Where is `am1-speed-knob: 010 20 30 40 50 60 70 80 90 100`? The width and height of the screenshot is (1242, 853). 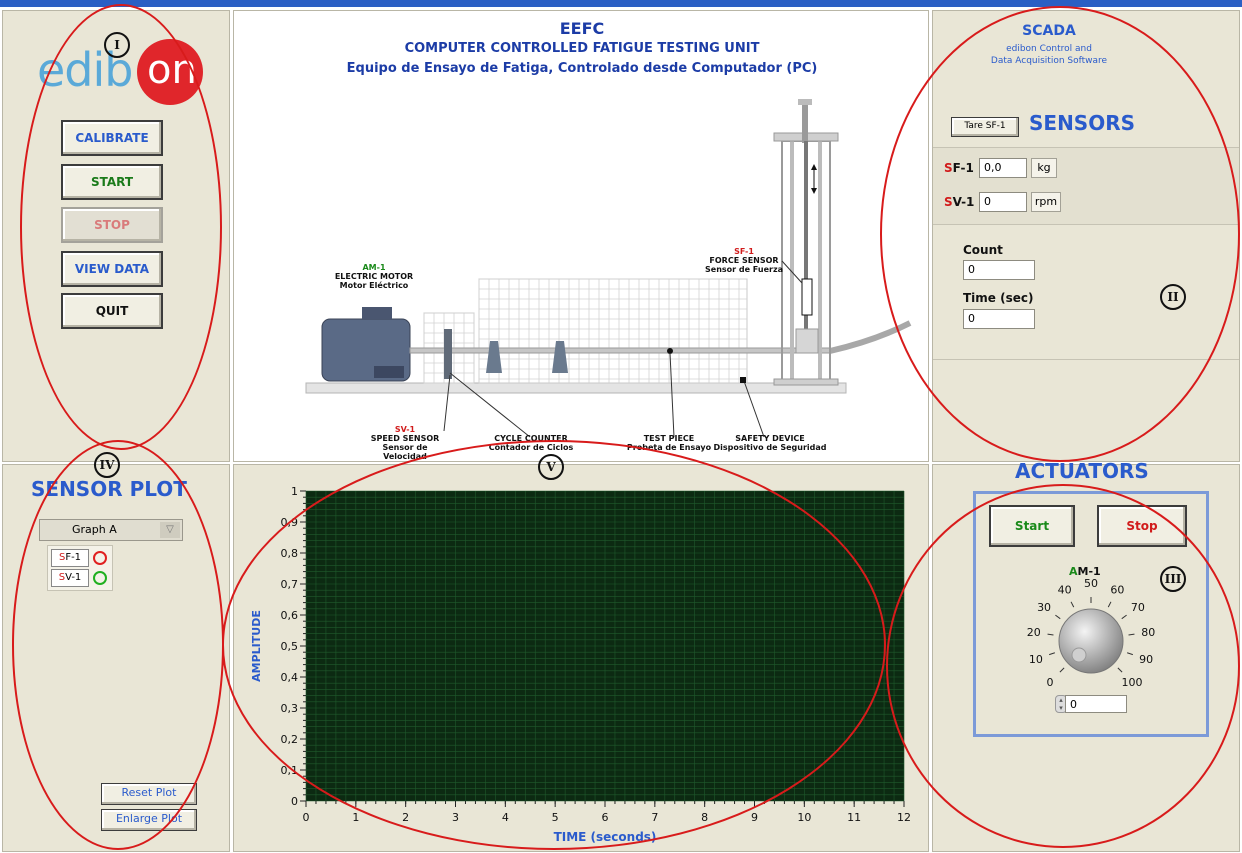 am1-speed-knob: 010 20 30 40 50 60 70 80 90 100 is located at coordinates (1091, 638).